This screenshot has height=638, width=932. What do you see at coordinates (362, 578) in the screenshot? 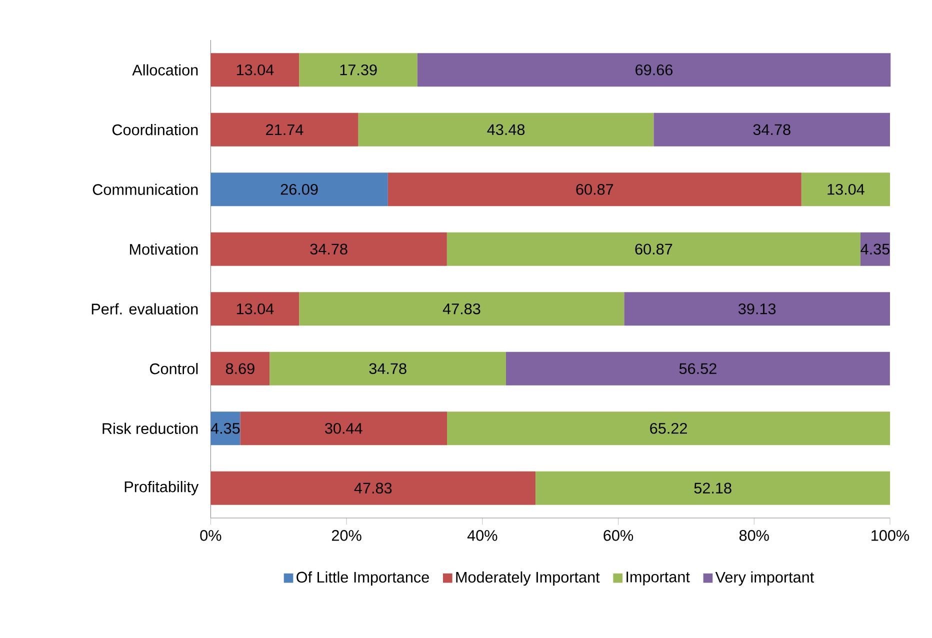
I see `legend-label: Of Little Importance` at bounding box center [362, 578].